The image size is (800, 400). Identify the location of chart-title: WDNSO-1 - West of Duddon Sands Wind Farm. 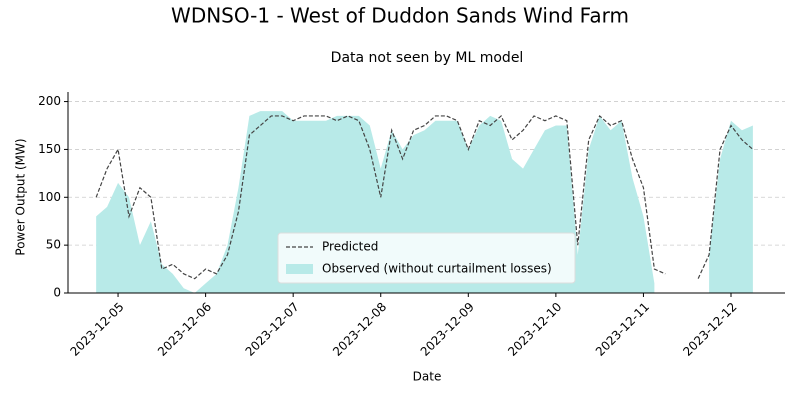
(400, 16).